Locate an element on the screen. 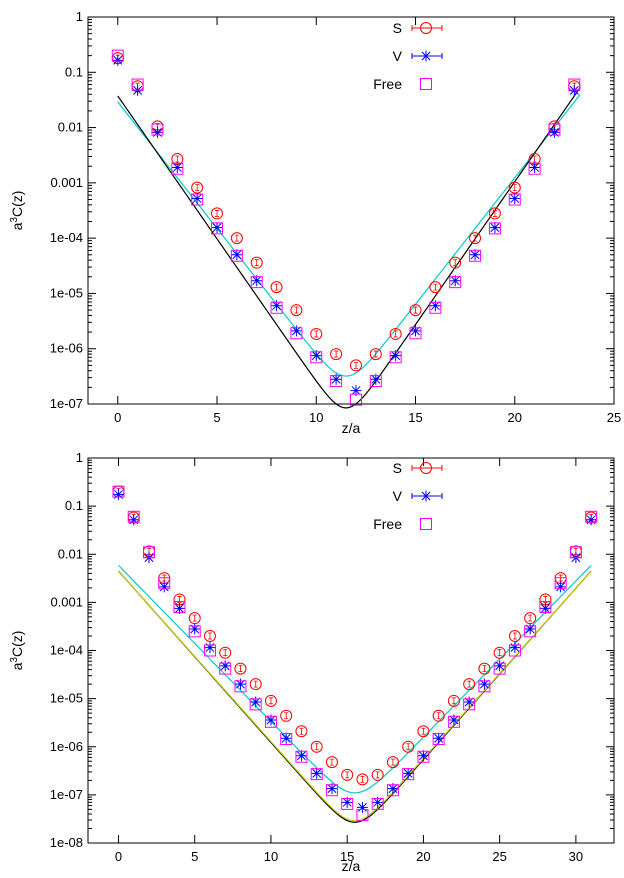  x-tick-label: 20 is located at coordinates (515, 417).